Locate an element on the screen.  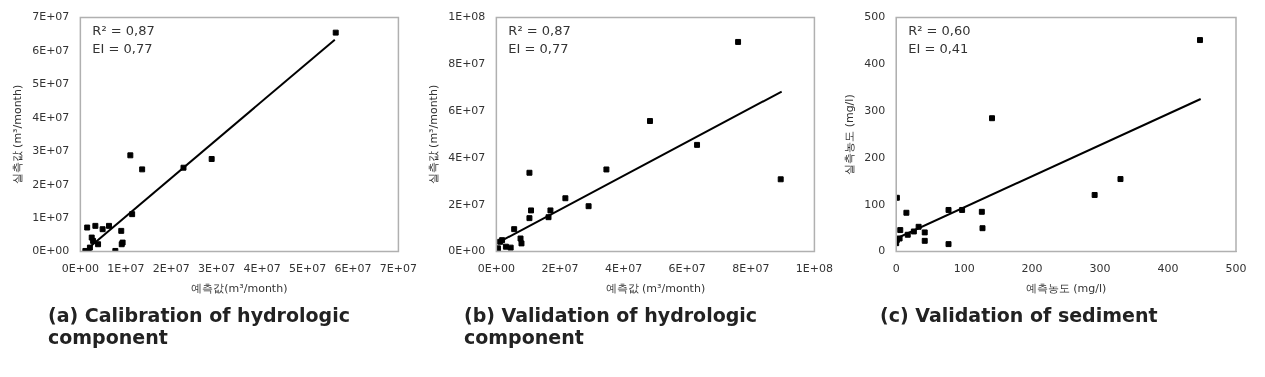
x-axis-title: 예측값 (m³/month) is located at coordinates (655, 289).